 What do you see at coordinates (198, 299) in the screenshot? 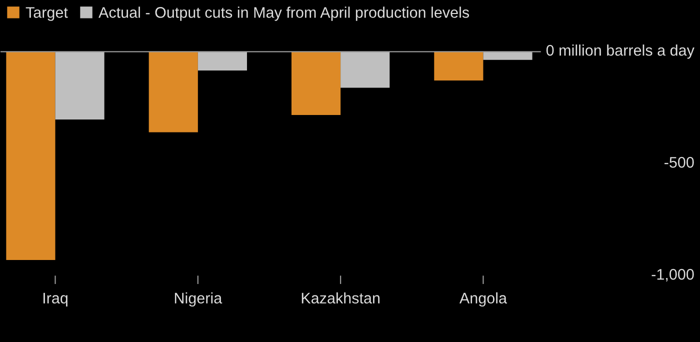
I see `x-tick-label: Nigeria` at bounding box center [198, 299].